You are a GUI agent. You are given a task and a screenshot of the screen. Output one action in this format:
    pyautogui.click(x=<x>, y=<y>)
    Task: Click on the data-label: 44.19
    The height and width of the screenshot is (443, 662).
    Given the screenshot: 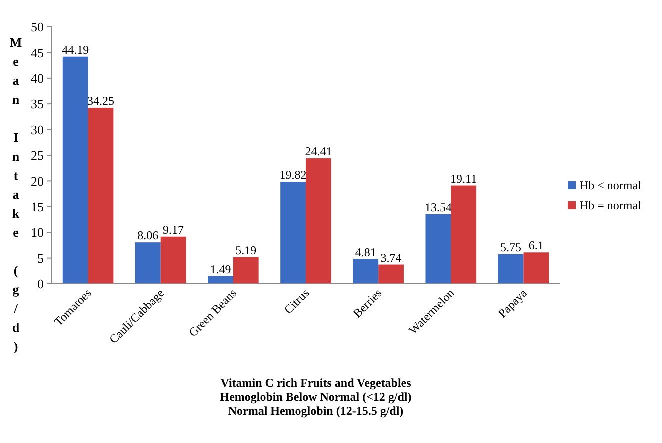 What is the action you would take?
    pyautogui.click(x=76, y=49)
    